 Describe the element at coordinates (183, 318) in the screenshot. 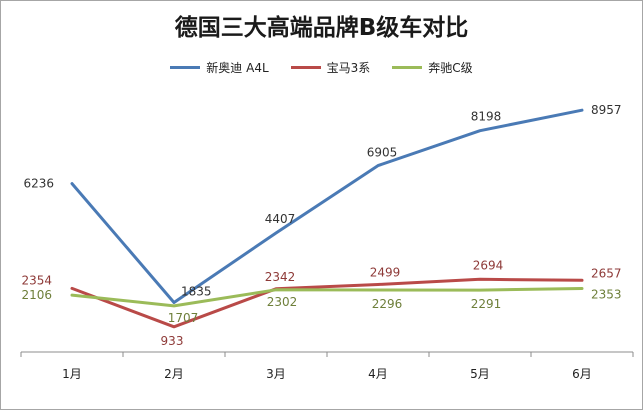

I see `data-label-series-2-point-1: 1707` at that location.